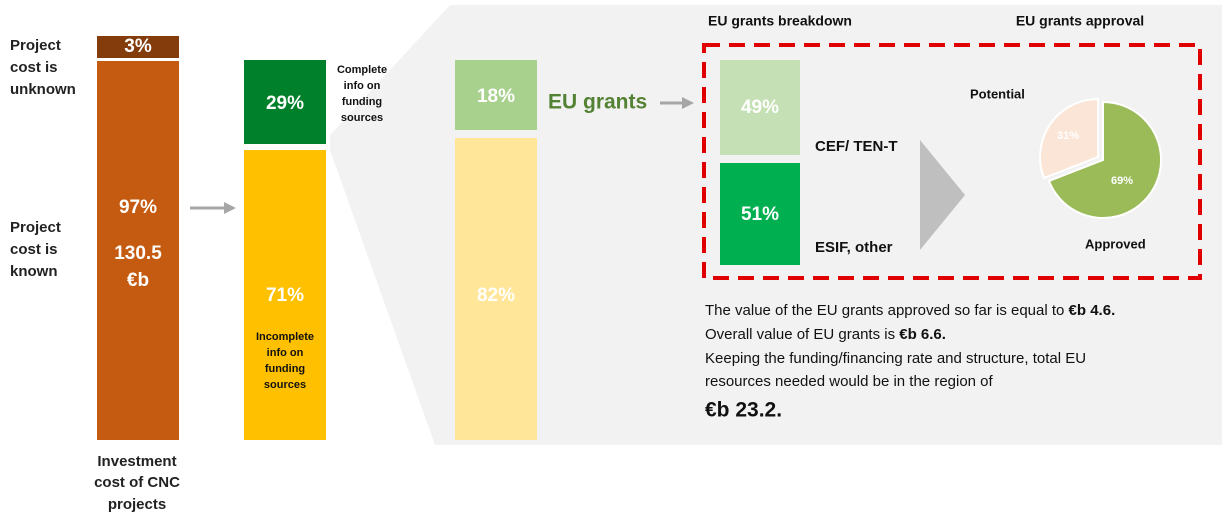  What do you see at coordinates (597, 102) in the screenshot?
I see `eu-grants-label: EU grants` at bounding box center [597, 102].